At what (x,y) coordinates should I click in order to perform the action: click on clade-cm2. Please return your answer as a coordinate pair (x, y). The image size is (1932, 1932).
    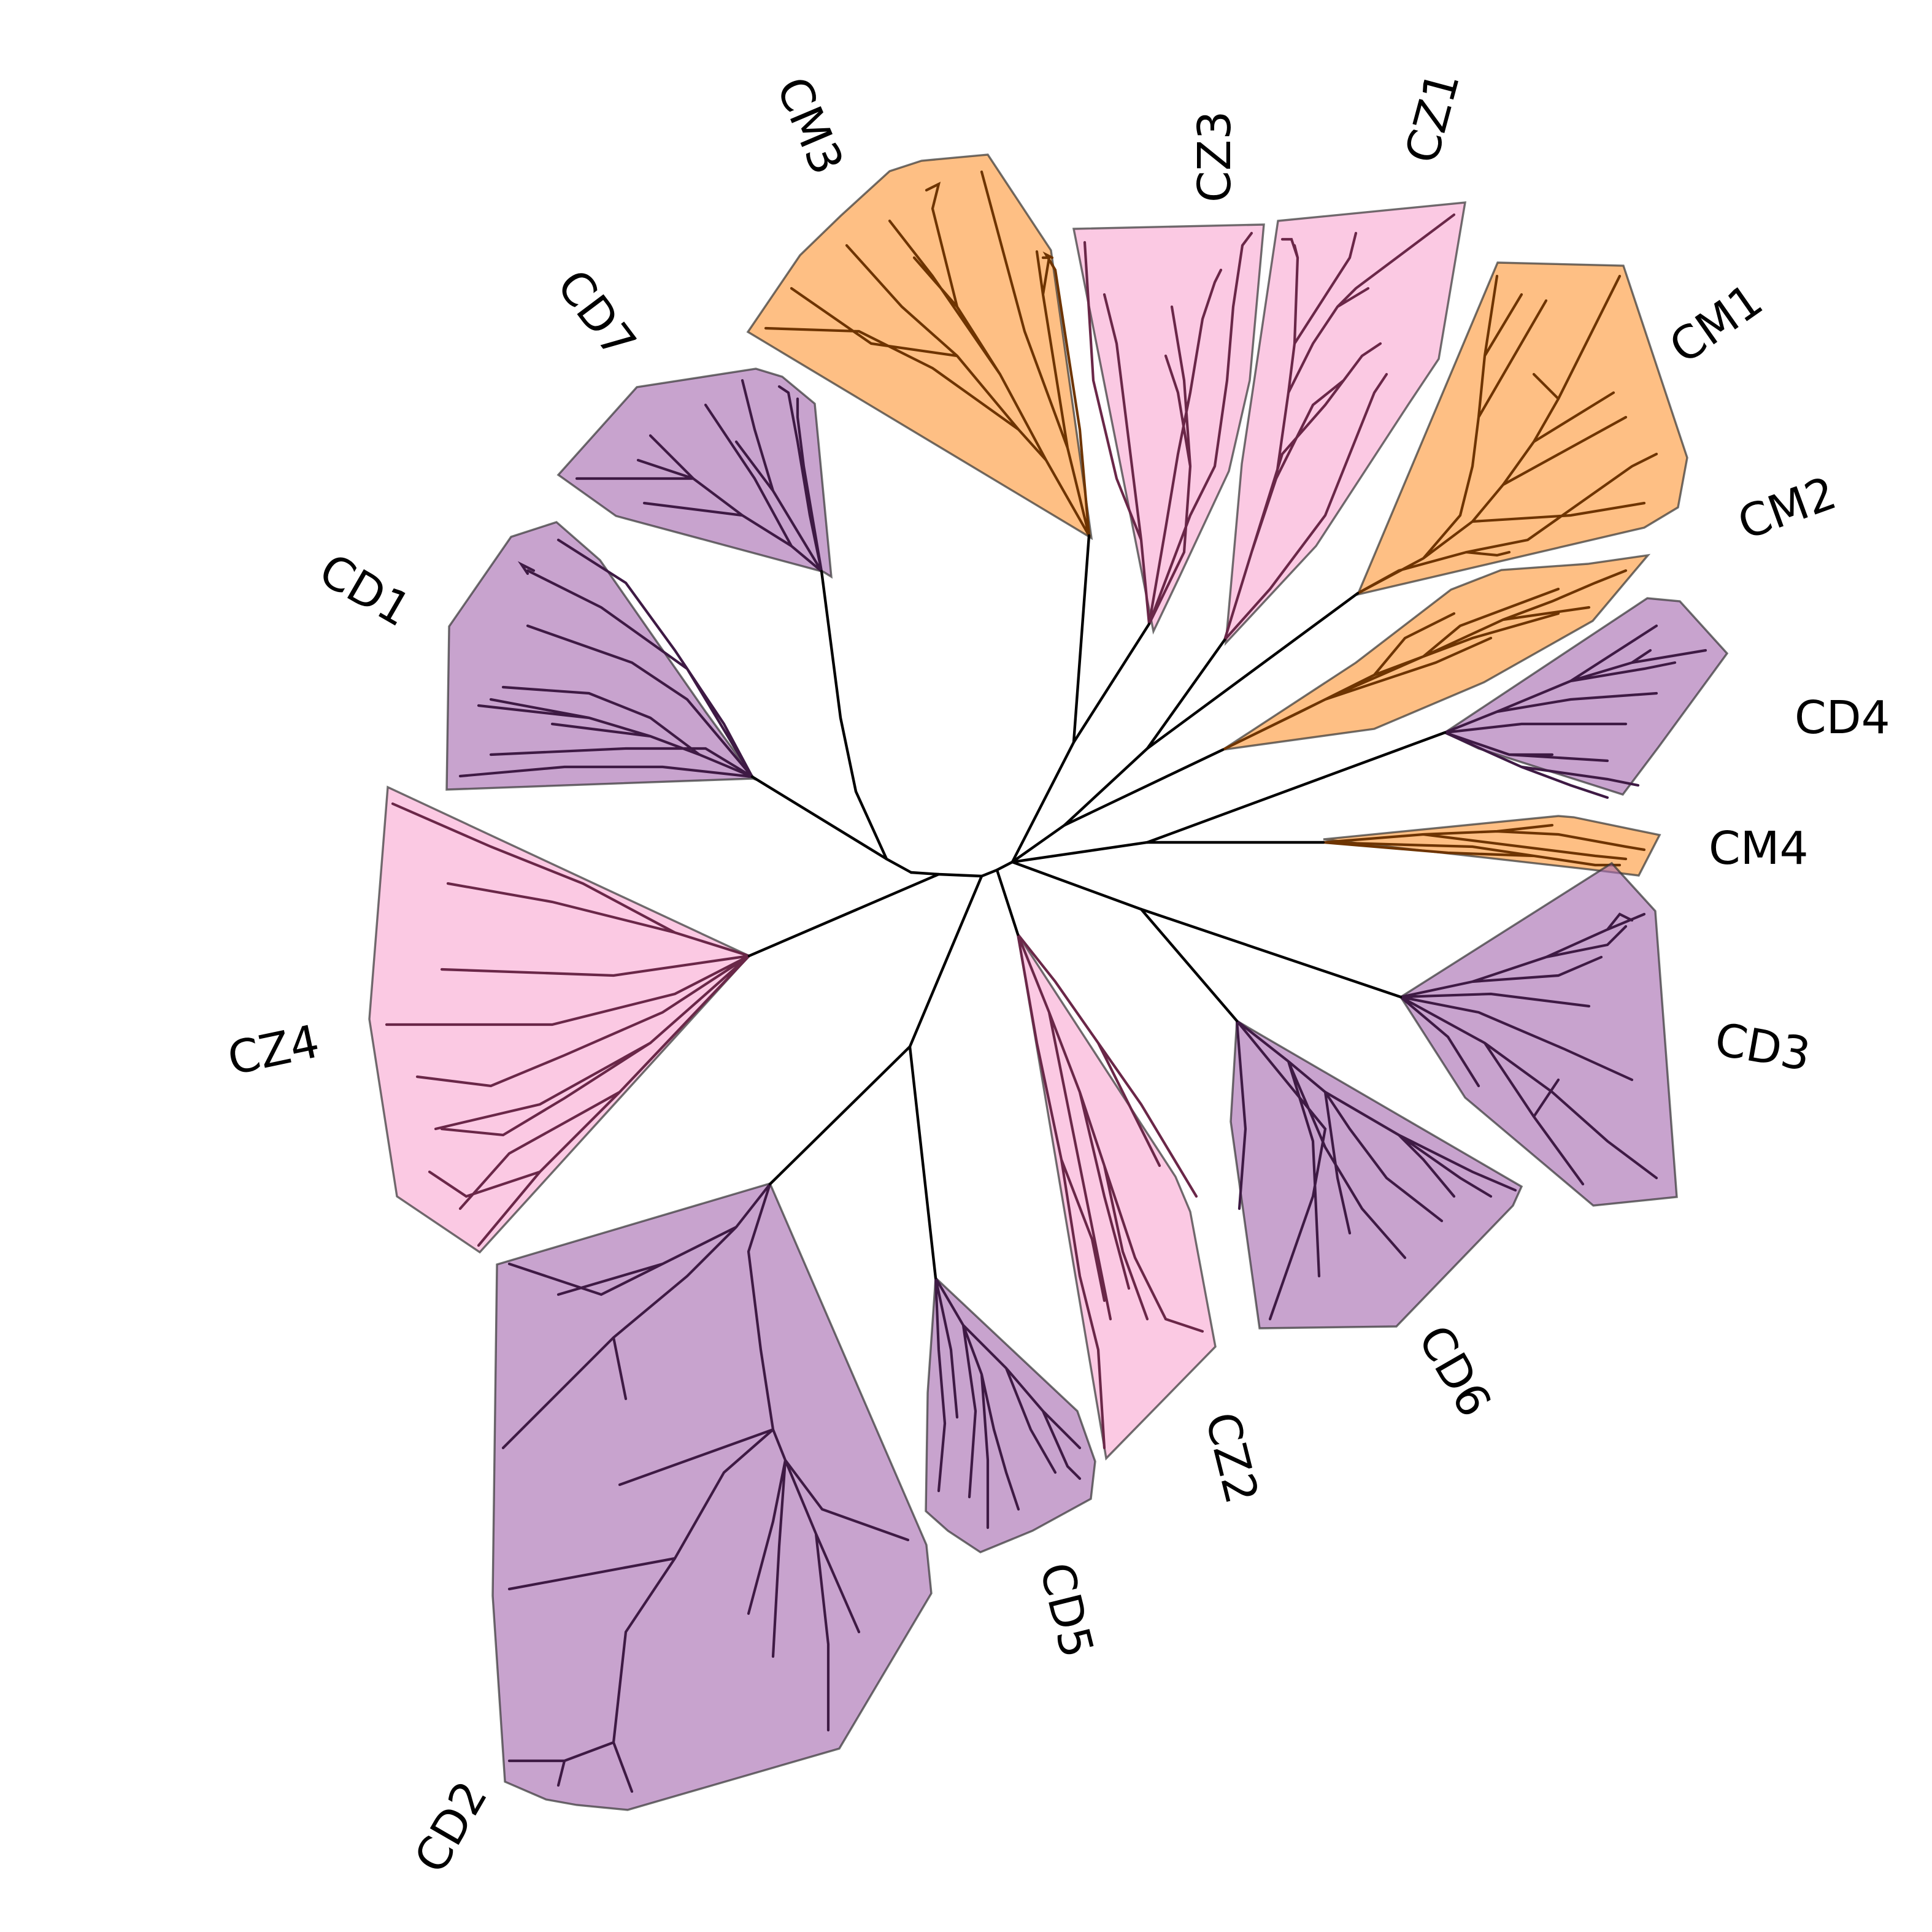
    Looking at the image, I should click on (1436, 652).